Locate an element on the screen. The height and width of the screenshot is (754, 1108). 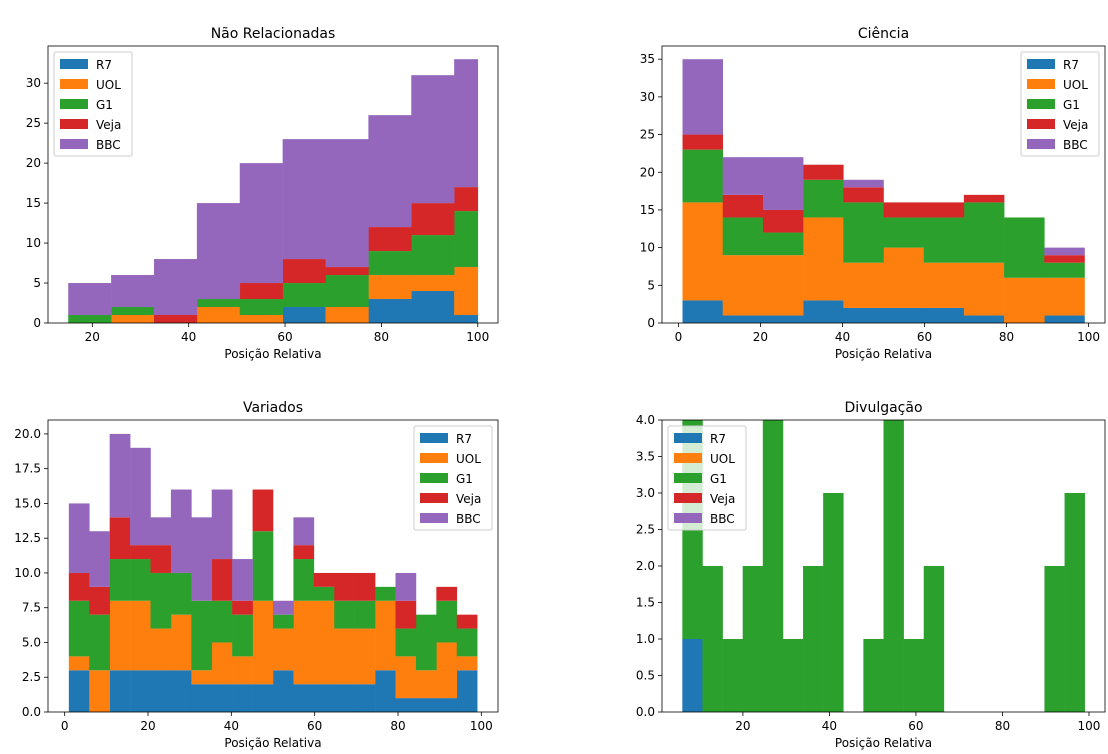
y-tick-label: 1.5 is located at coordinates (645, 603).